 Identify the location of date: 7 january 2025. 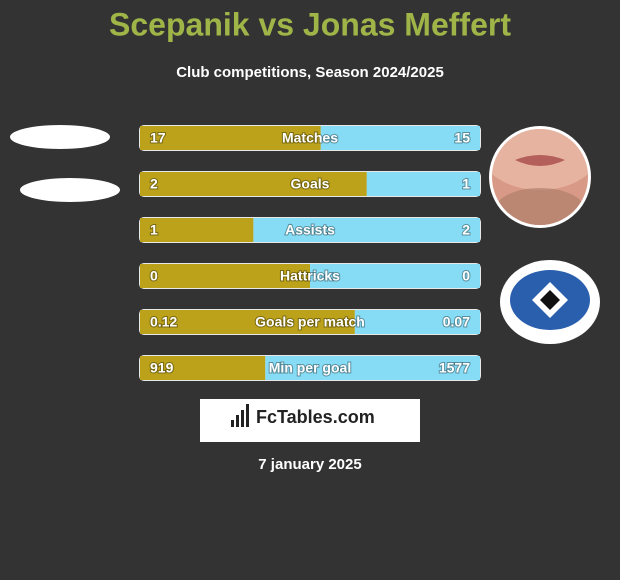
(309, 464).